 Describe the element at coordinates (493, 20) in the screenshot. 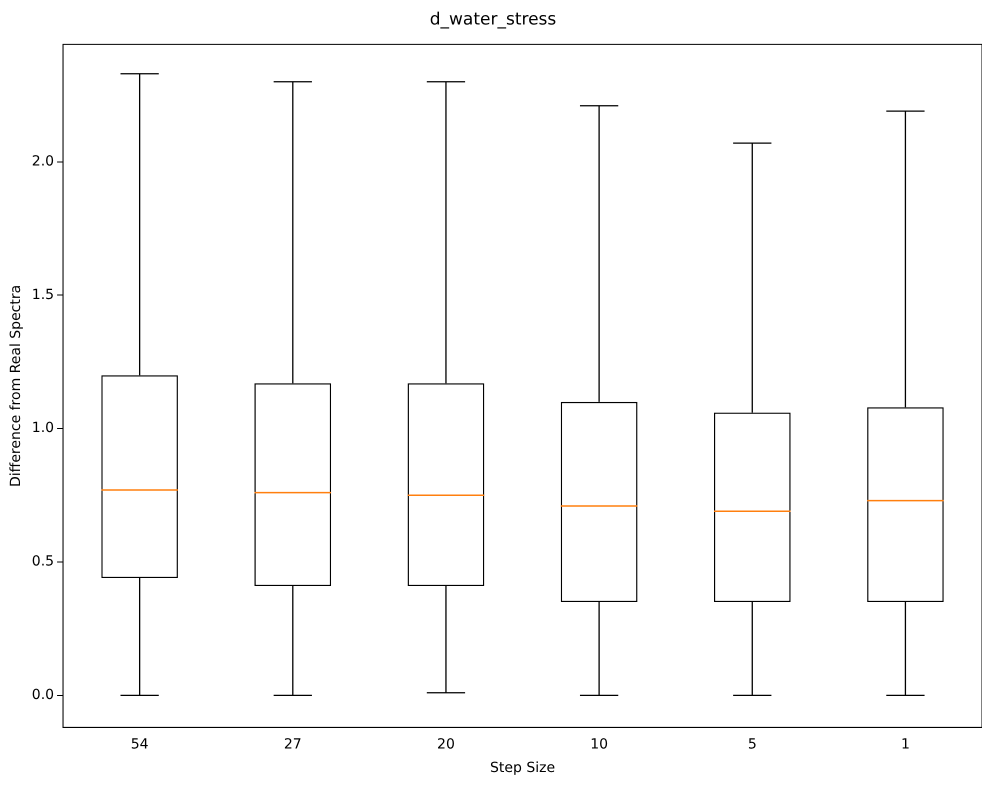

I see `chart-title: d_water_stress` at that location.